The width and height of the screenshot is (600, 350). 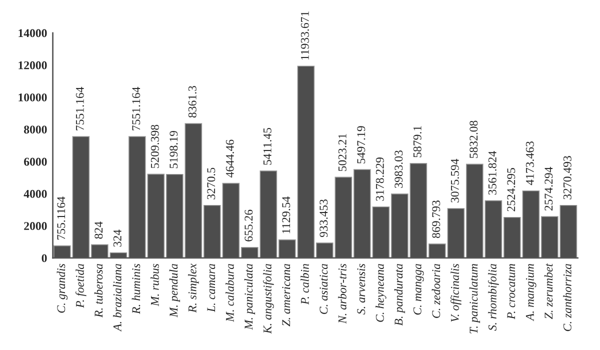 I want to click on data-label: 5209.398, so click(x=154, y=146).